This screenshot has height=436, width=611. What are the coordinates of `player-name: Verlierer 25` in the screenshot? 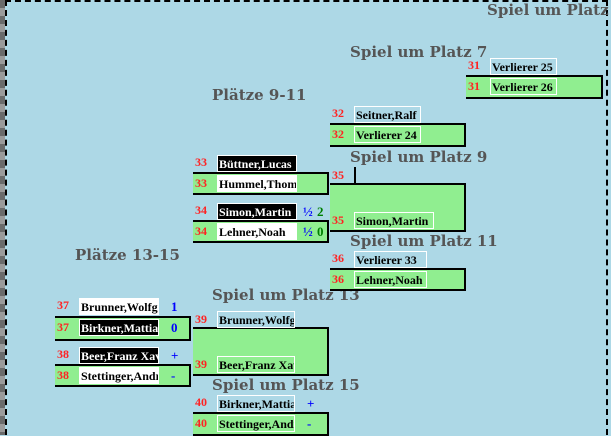 It's located at (523, 66).